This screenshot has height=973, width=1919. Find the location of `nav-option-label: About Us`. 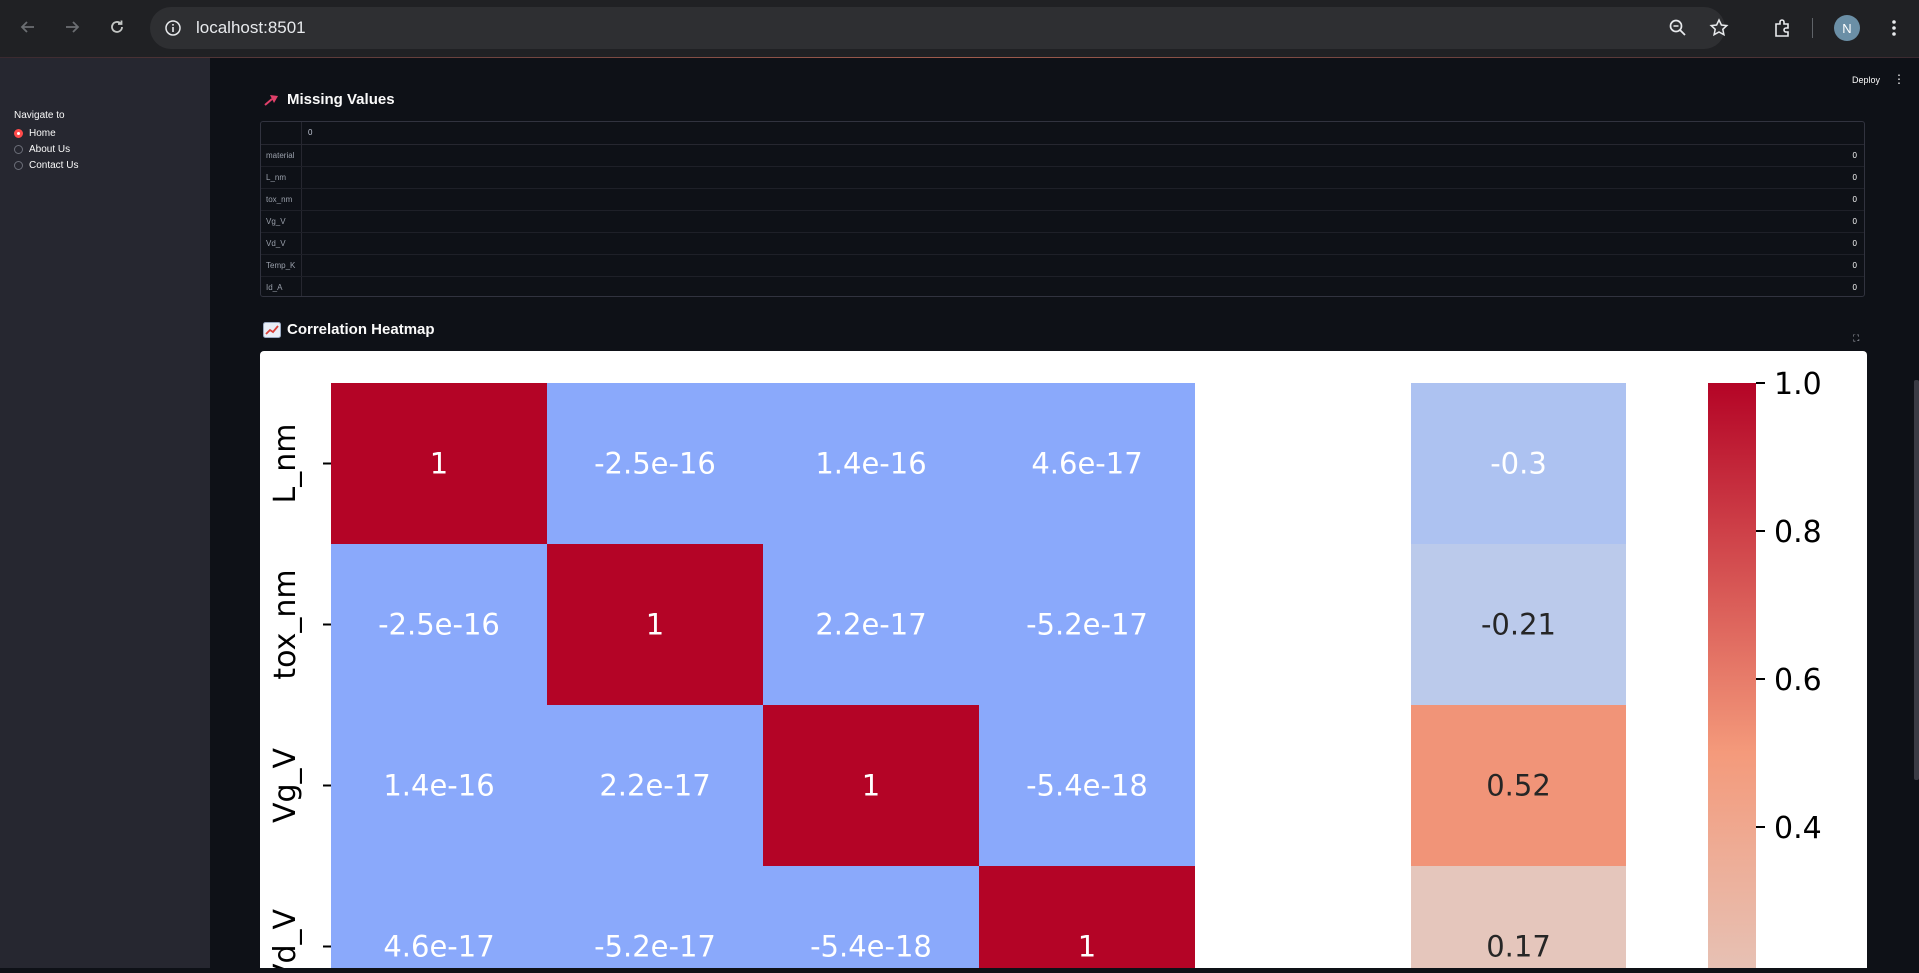

nav-option-label: About Us is located at coordinates (49, 149).